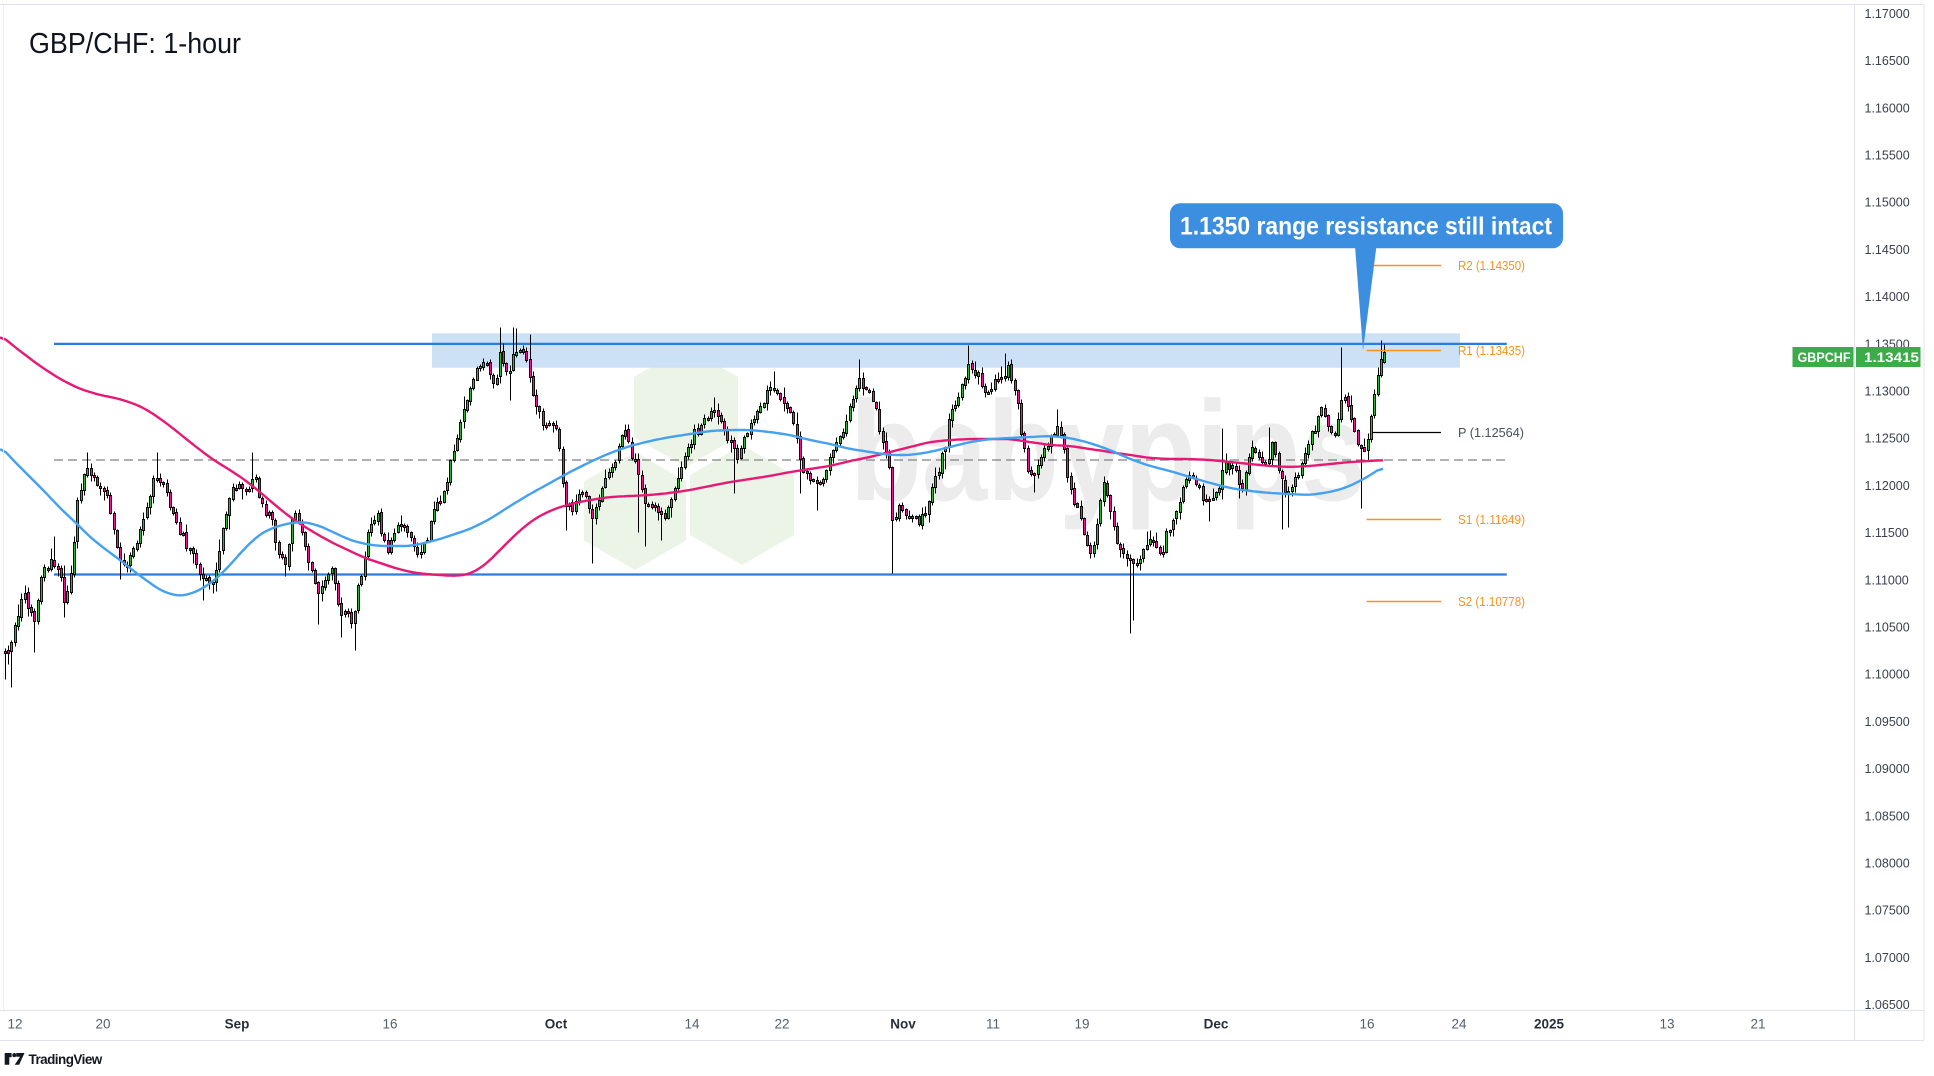  What do you see at coordinates (1666, 1024) in the screenshot?
I see `svg-text: 13` at bounding box center [1666, 1024].